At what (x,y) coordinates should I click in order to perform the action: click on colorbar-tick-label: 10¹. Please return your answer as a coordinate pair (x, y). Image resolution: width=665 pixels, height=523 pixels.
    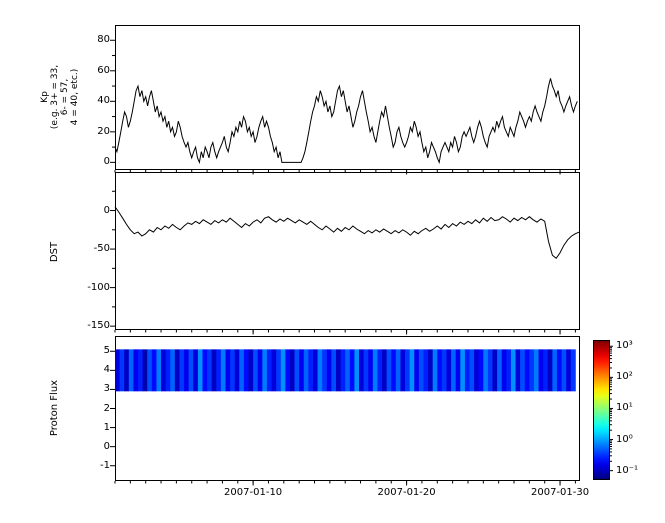
    Looking at the image, I should click on (624, 408).